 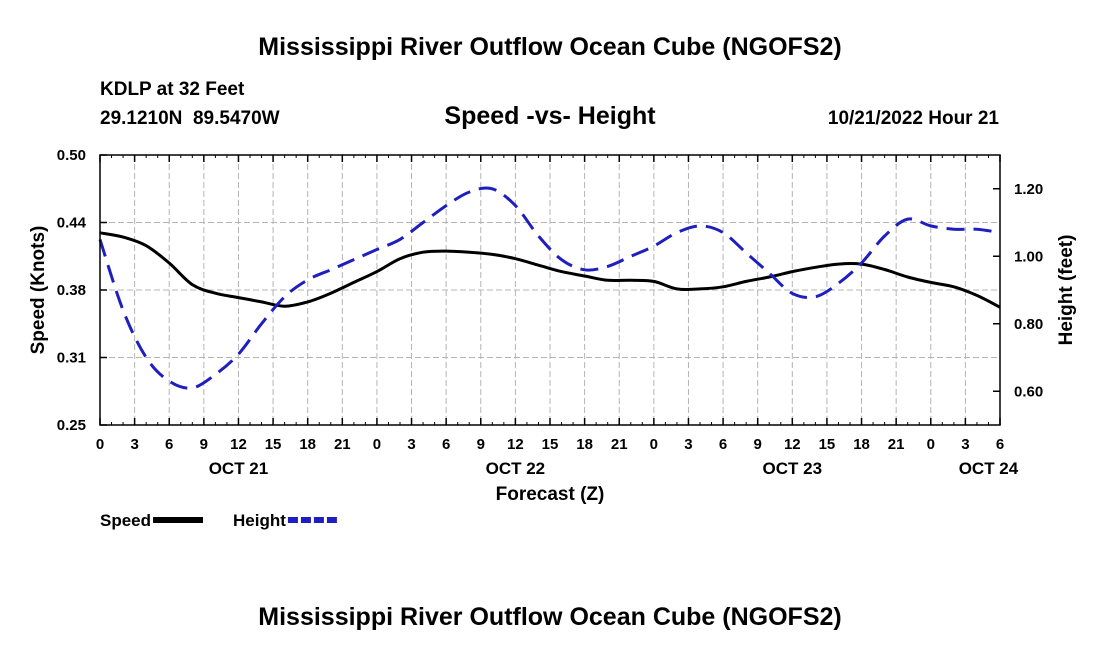 What do you see at coordinates (914, 118) in the screenshot?
I see `timestamp-label: 10/21/2022 Hour 21` at bounding box center [914, 118].